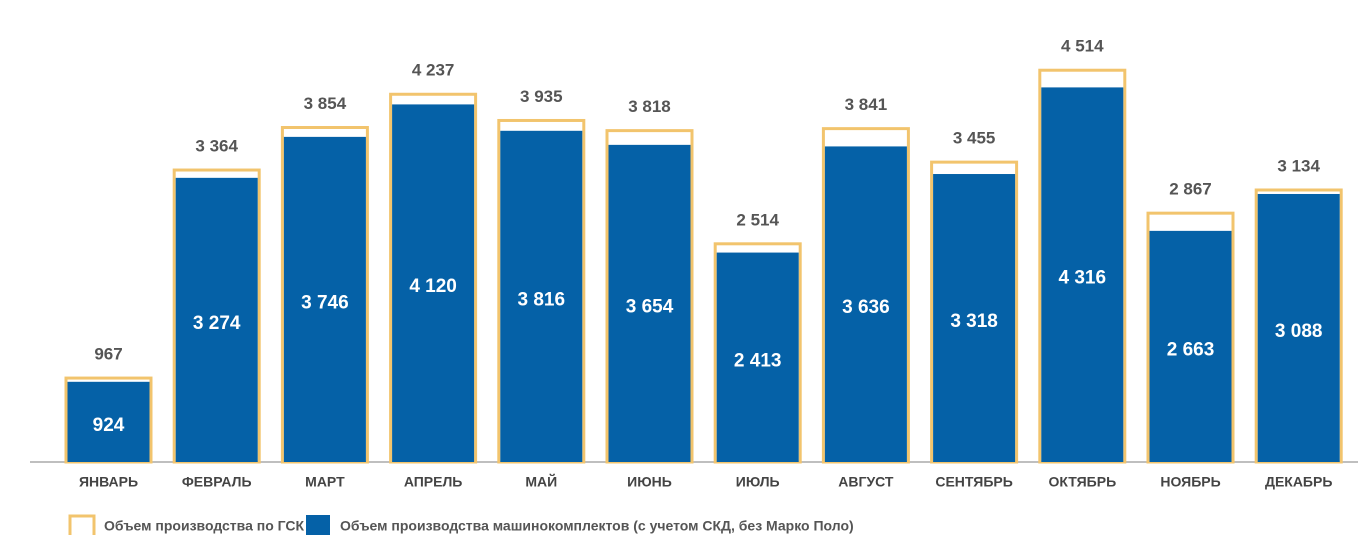 This screenshot has height=535, width=1358. Describe the element at coordinates (217, 323) in the screenshot. I see `value-label: 3 274` at that location.